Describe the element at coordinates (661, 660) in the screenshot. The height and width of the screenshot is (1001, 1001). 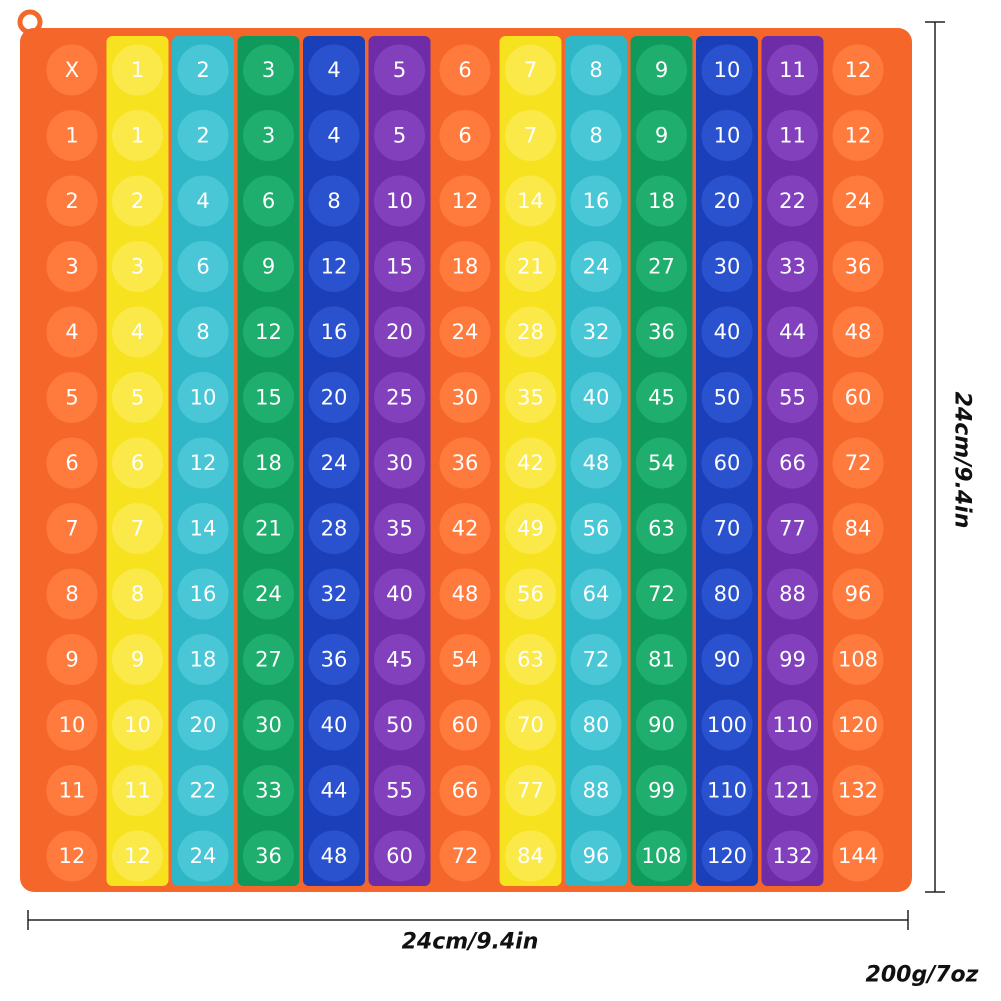
I see `cell-number: 81` at that location.